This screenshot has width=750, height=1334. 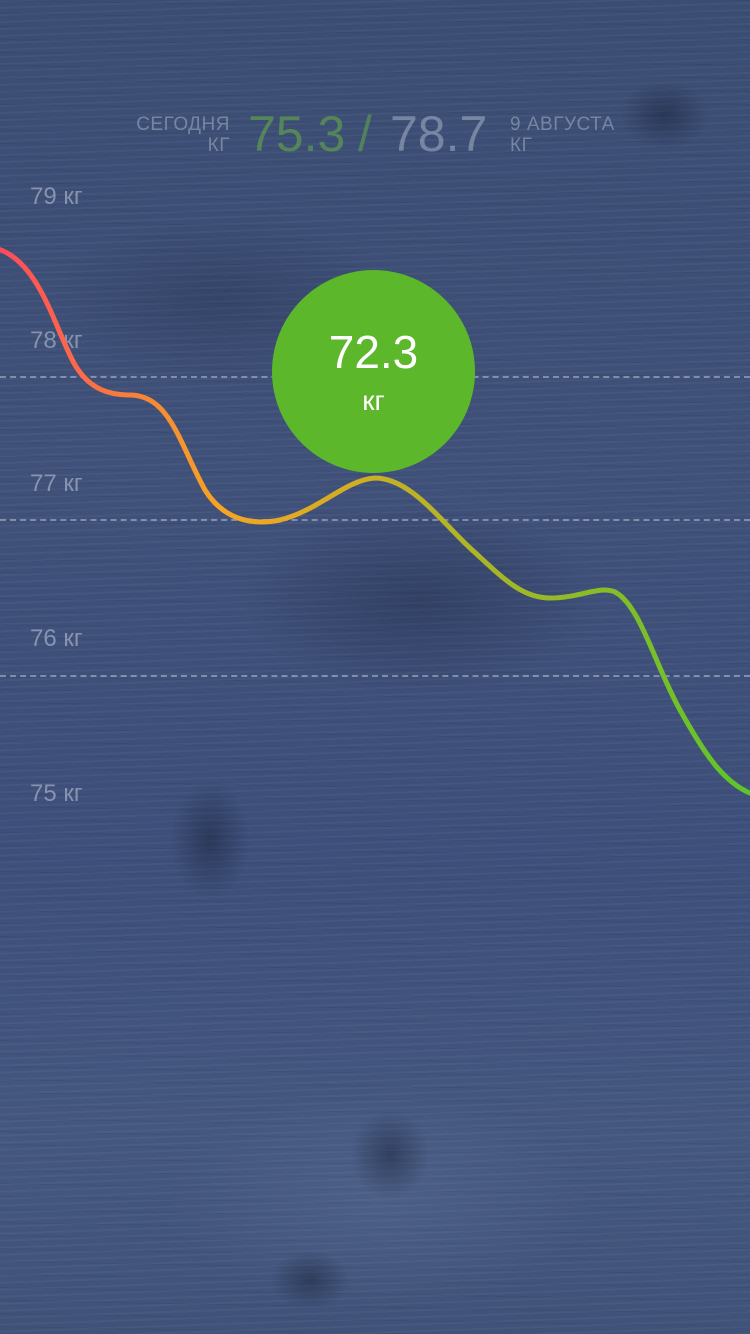 What do you see at coordinates (439, 134) in the screenshot?
I see `target-weight-value: 78.7` at bounding box center [439, 134].